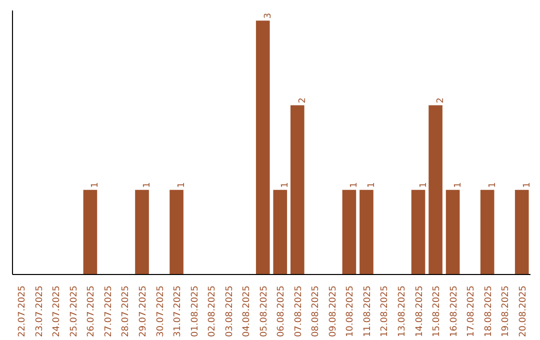 The width and height of the screenshot is (540, 340). I want to click on x-tick-label: 29.07.2025, so click(143, 312).